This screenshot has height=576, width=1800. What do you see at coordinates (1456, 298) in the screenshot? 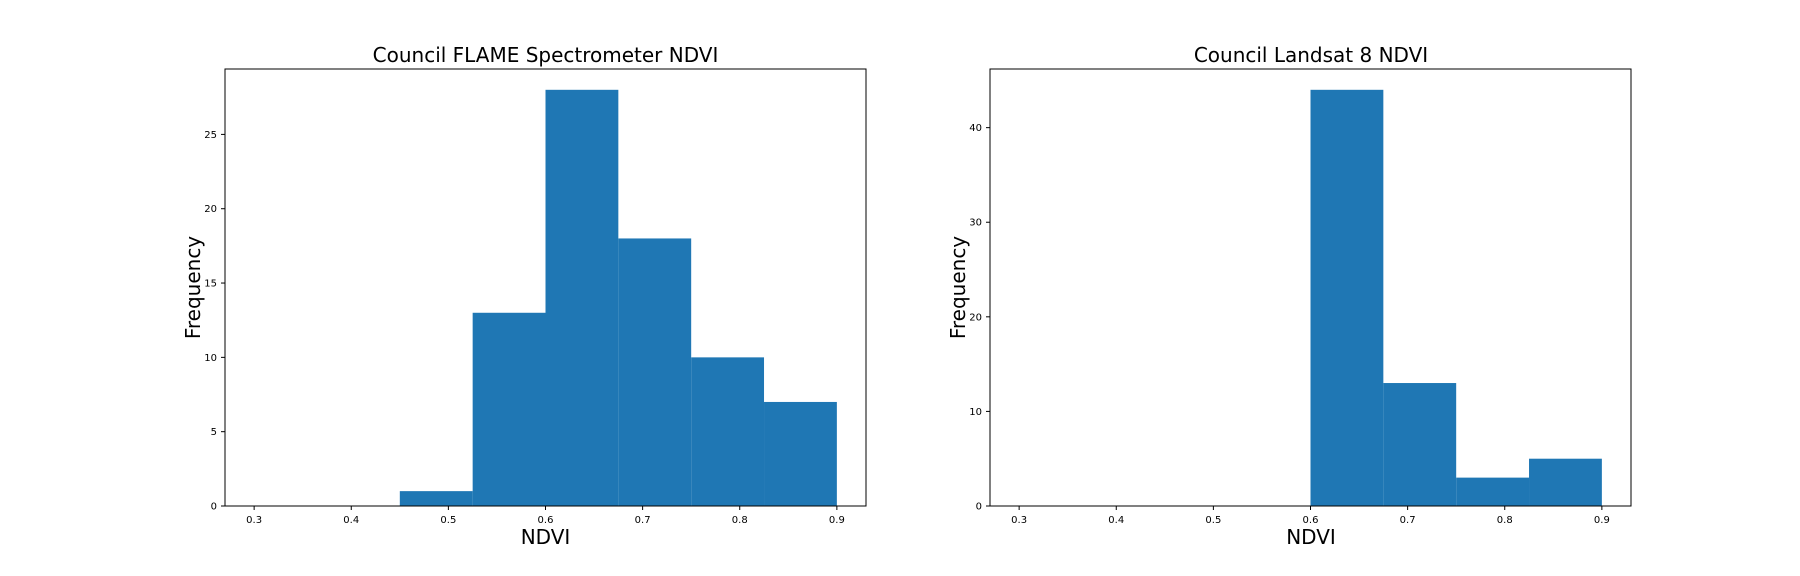
I see `bars` at bounding box center [1456, 298].